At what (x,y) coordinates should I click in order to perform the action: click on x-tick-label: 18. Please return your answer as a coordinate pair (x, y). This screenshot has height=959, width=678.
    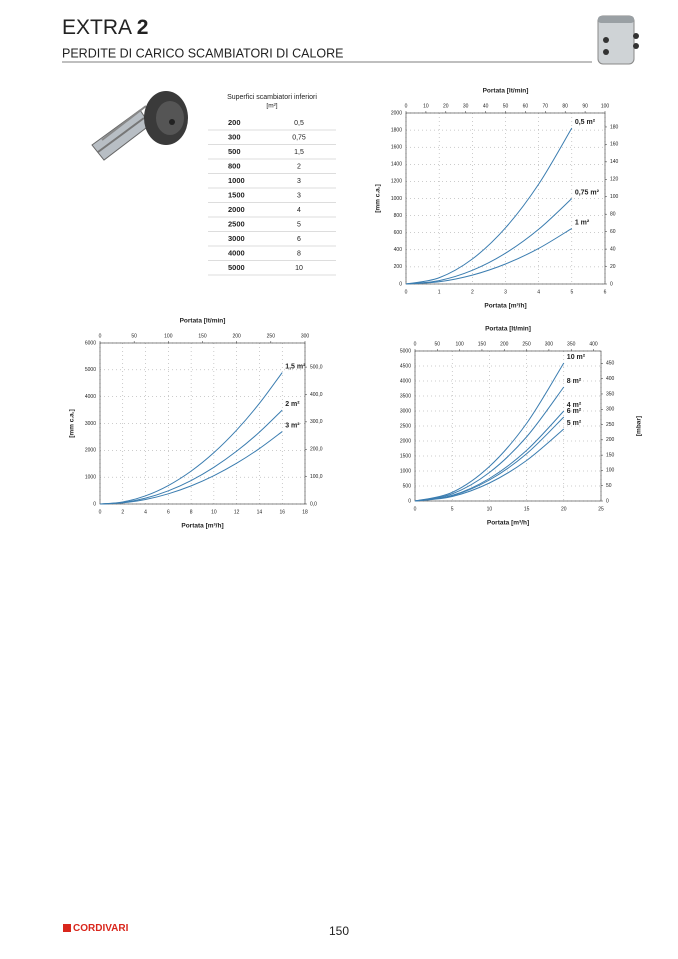
    Looking at the image, I should click on (305, 512).